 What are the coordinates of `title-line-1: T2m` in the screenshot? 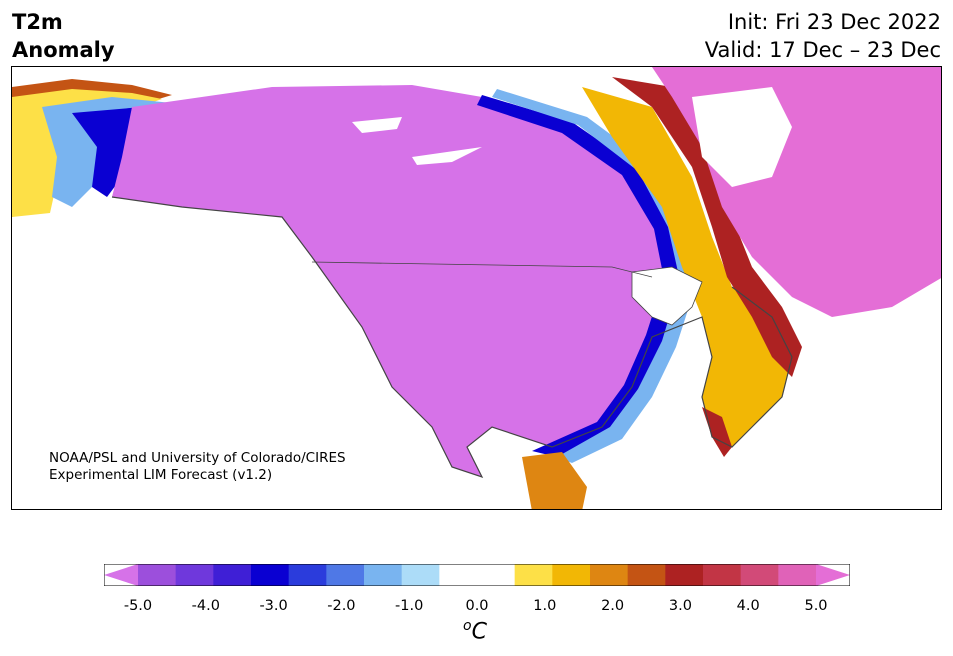 It's located at (37, 22).